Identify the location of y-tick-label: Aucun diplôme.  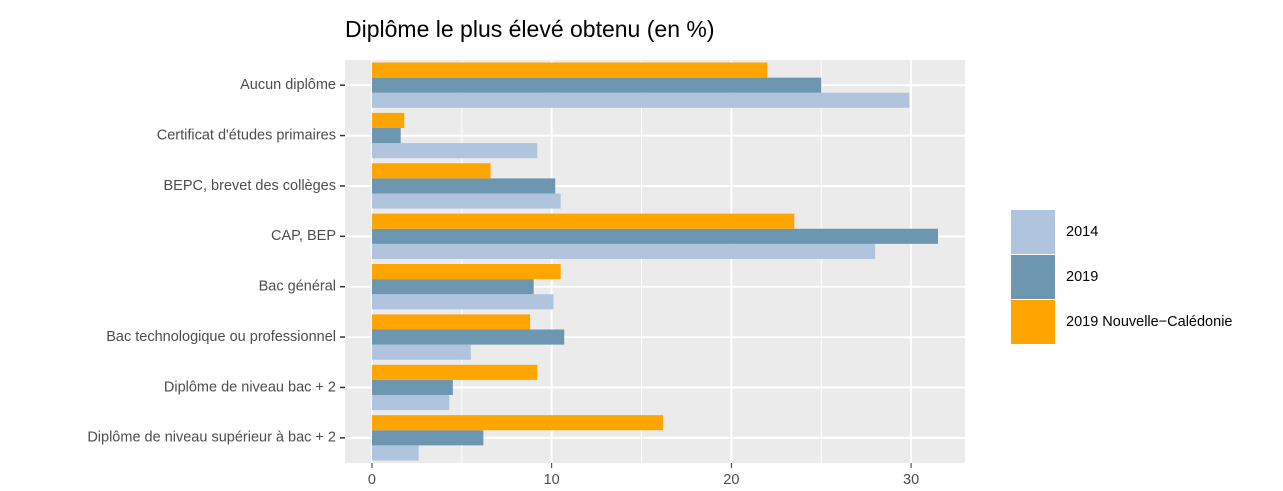
(288, 85).